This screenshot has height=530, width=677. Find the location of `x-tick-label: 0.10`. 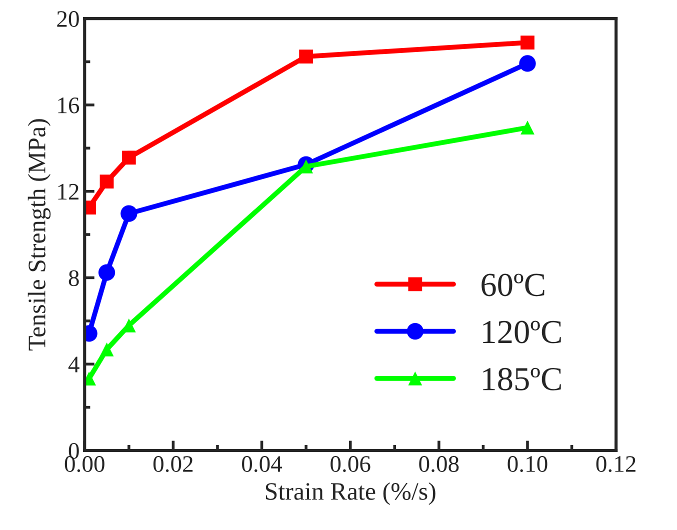

x-tick-label: 0.10 is located at coordinates (528, 464).